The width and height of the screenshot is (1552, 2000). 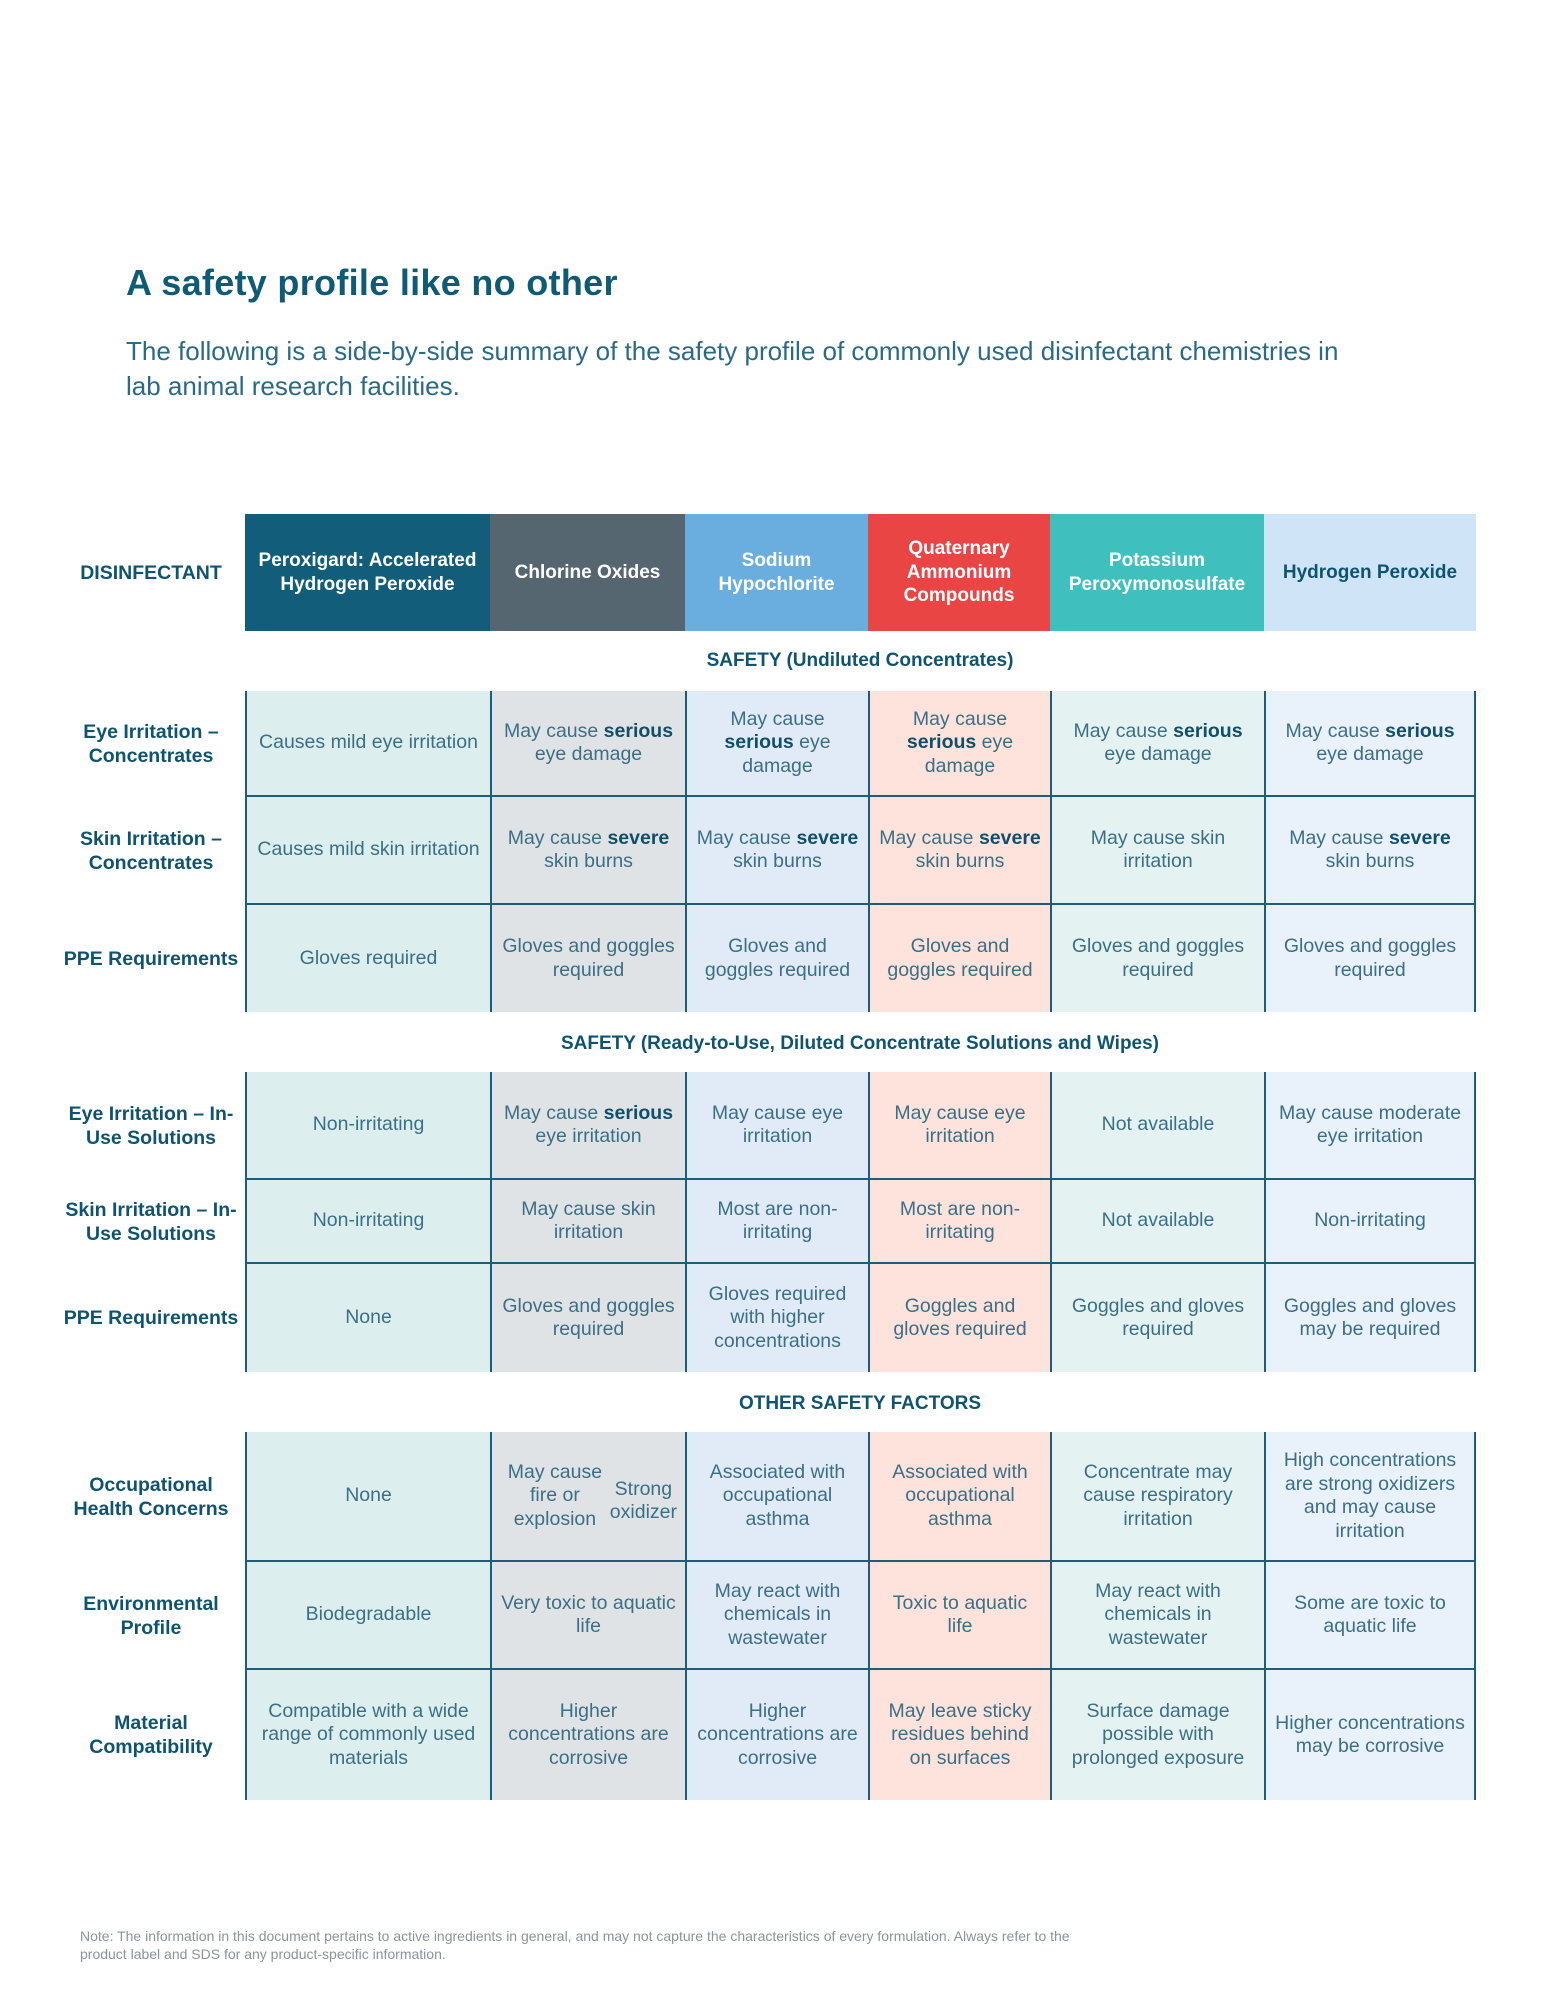 I want to click on table-cell: Causes mild eye irritation, so click(x=367, y=744).